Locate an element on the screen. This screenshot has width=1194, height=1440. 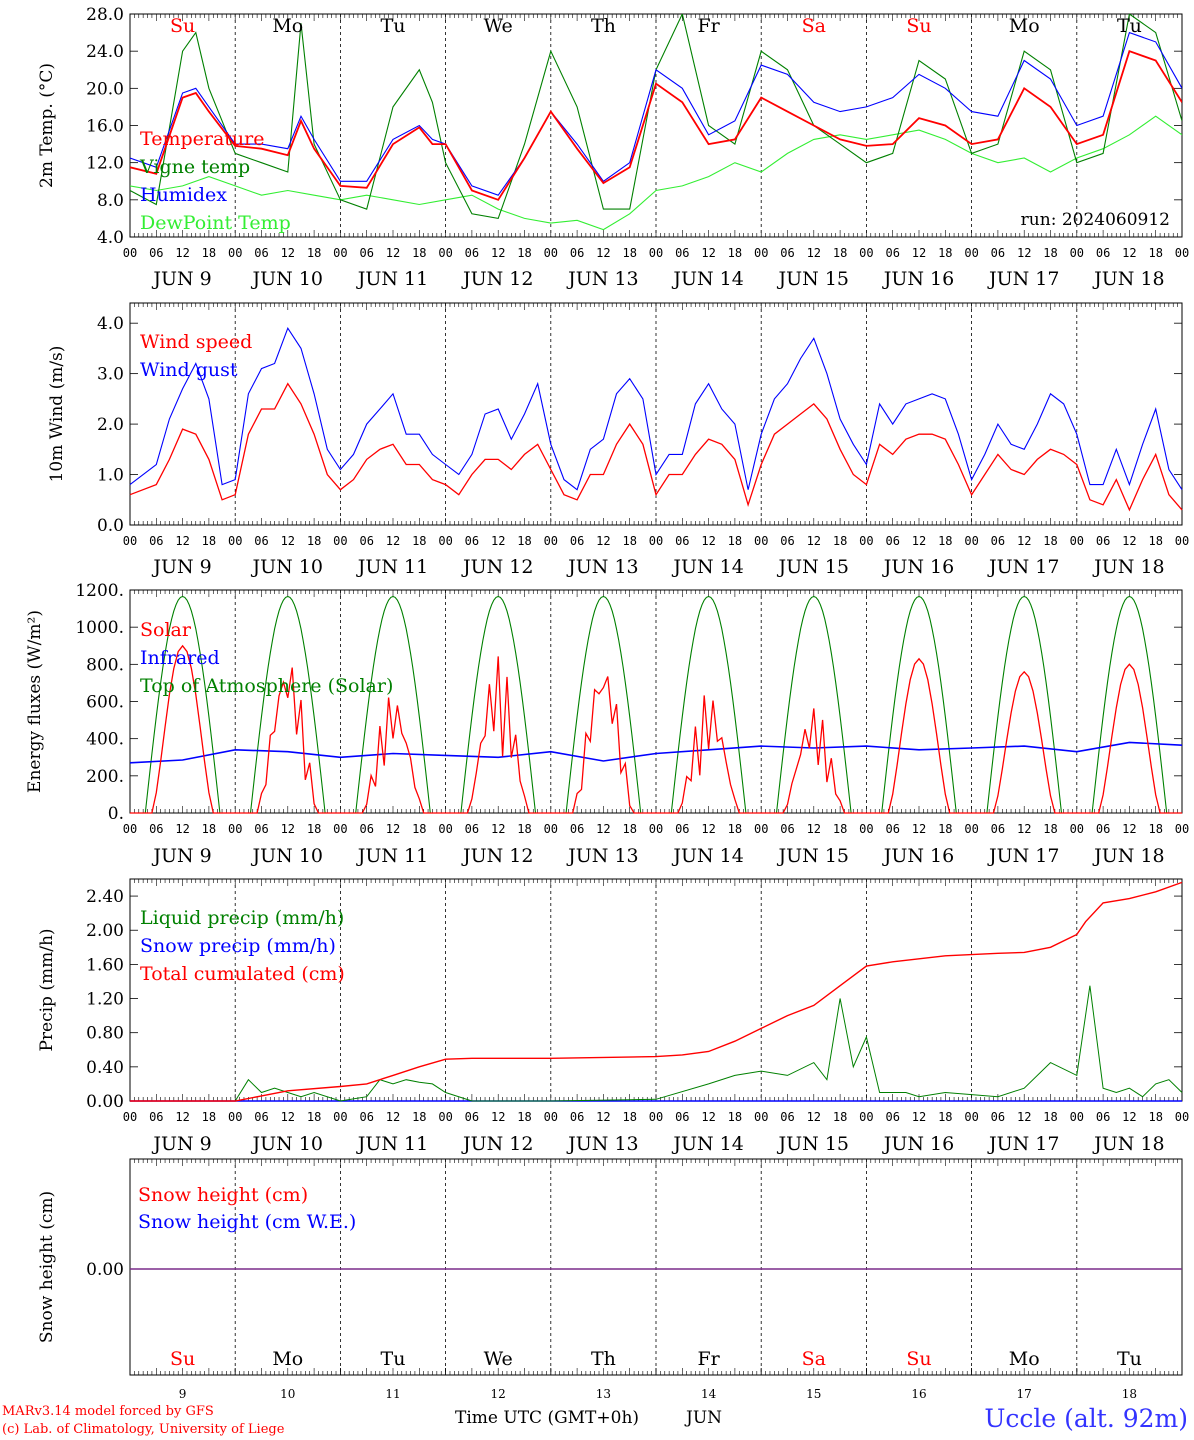
series-line-humidex is located at coordinates (656, 113).